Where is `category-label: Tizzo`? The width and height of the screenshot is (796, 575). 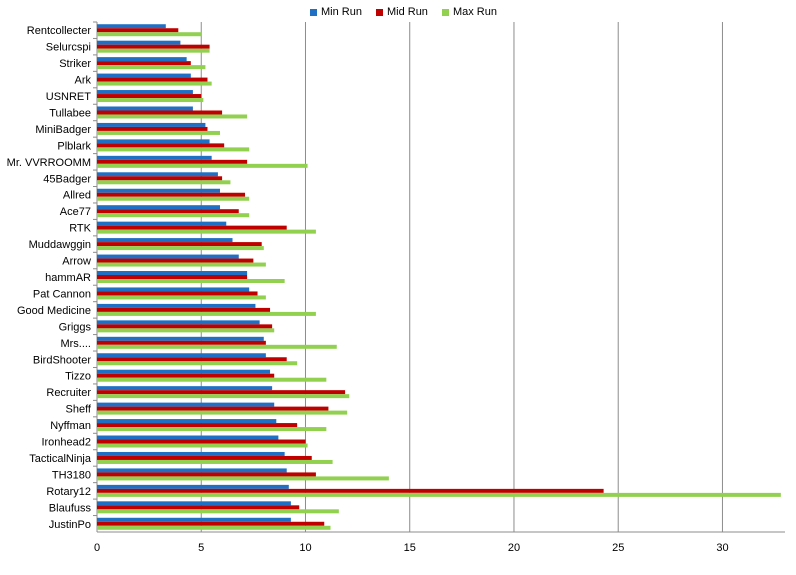
category-label: Tizzo is located at coordinates (78, 377).